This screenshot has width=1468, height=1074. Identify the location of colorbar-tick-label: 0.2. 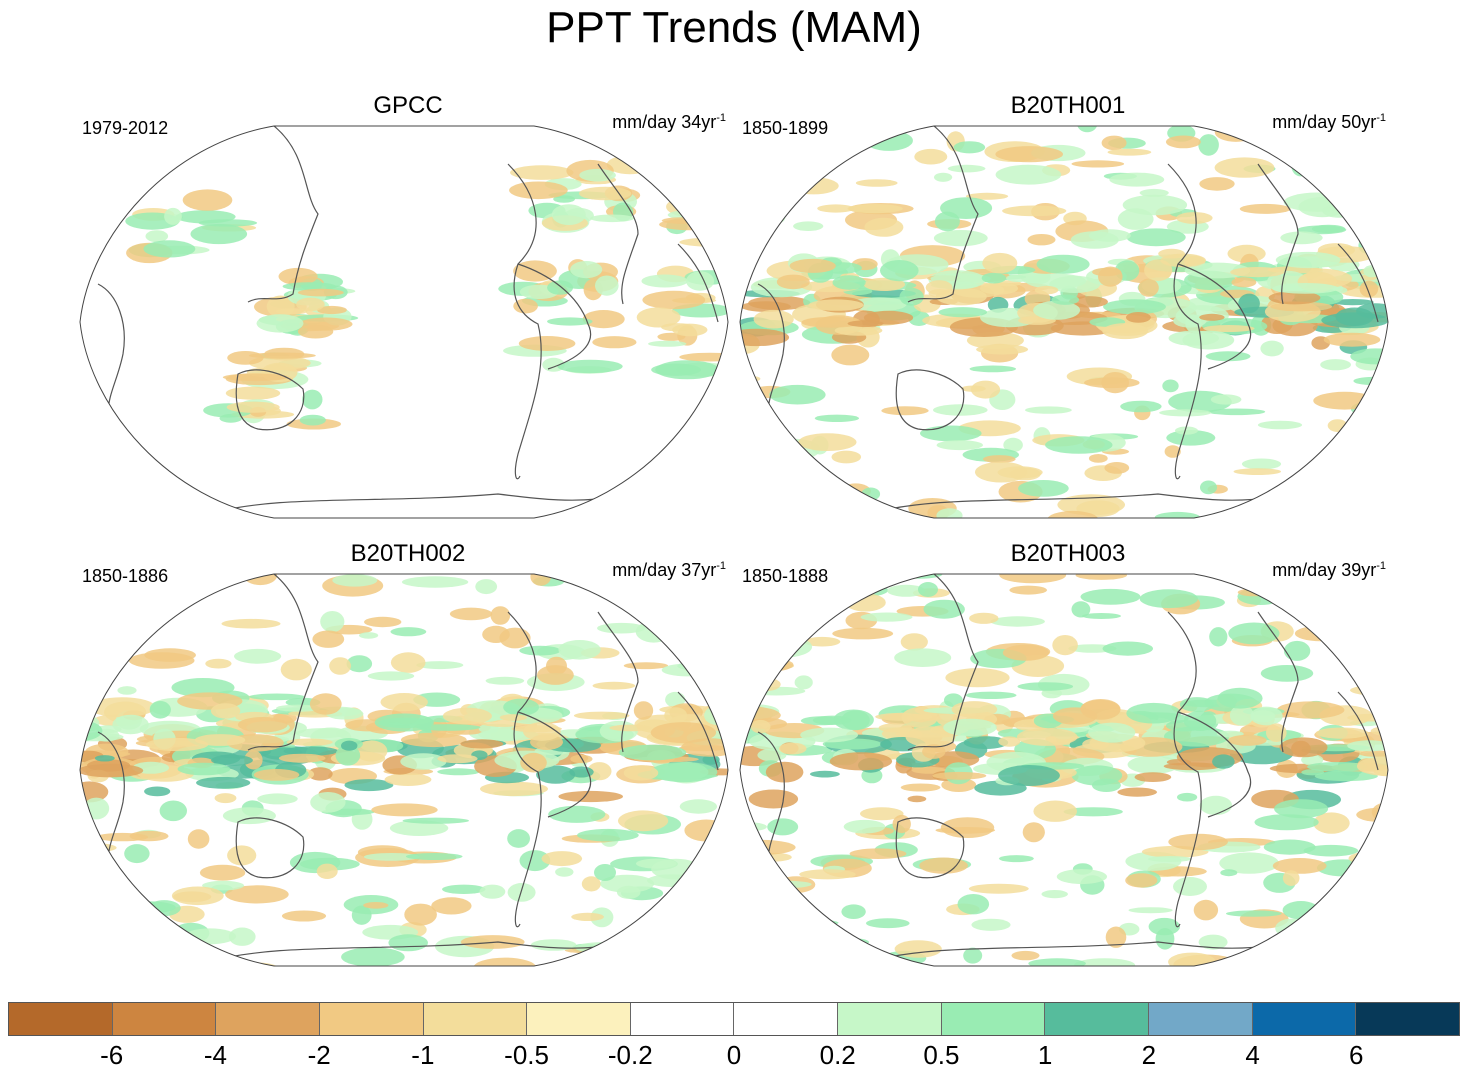
(837, 1055).